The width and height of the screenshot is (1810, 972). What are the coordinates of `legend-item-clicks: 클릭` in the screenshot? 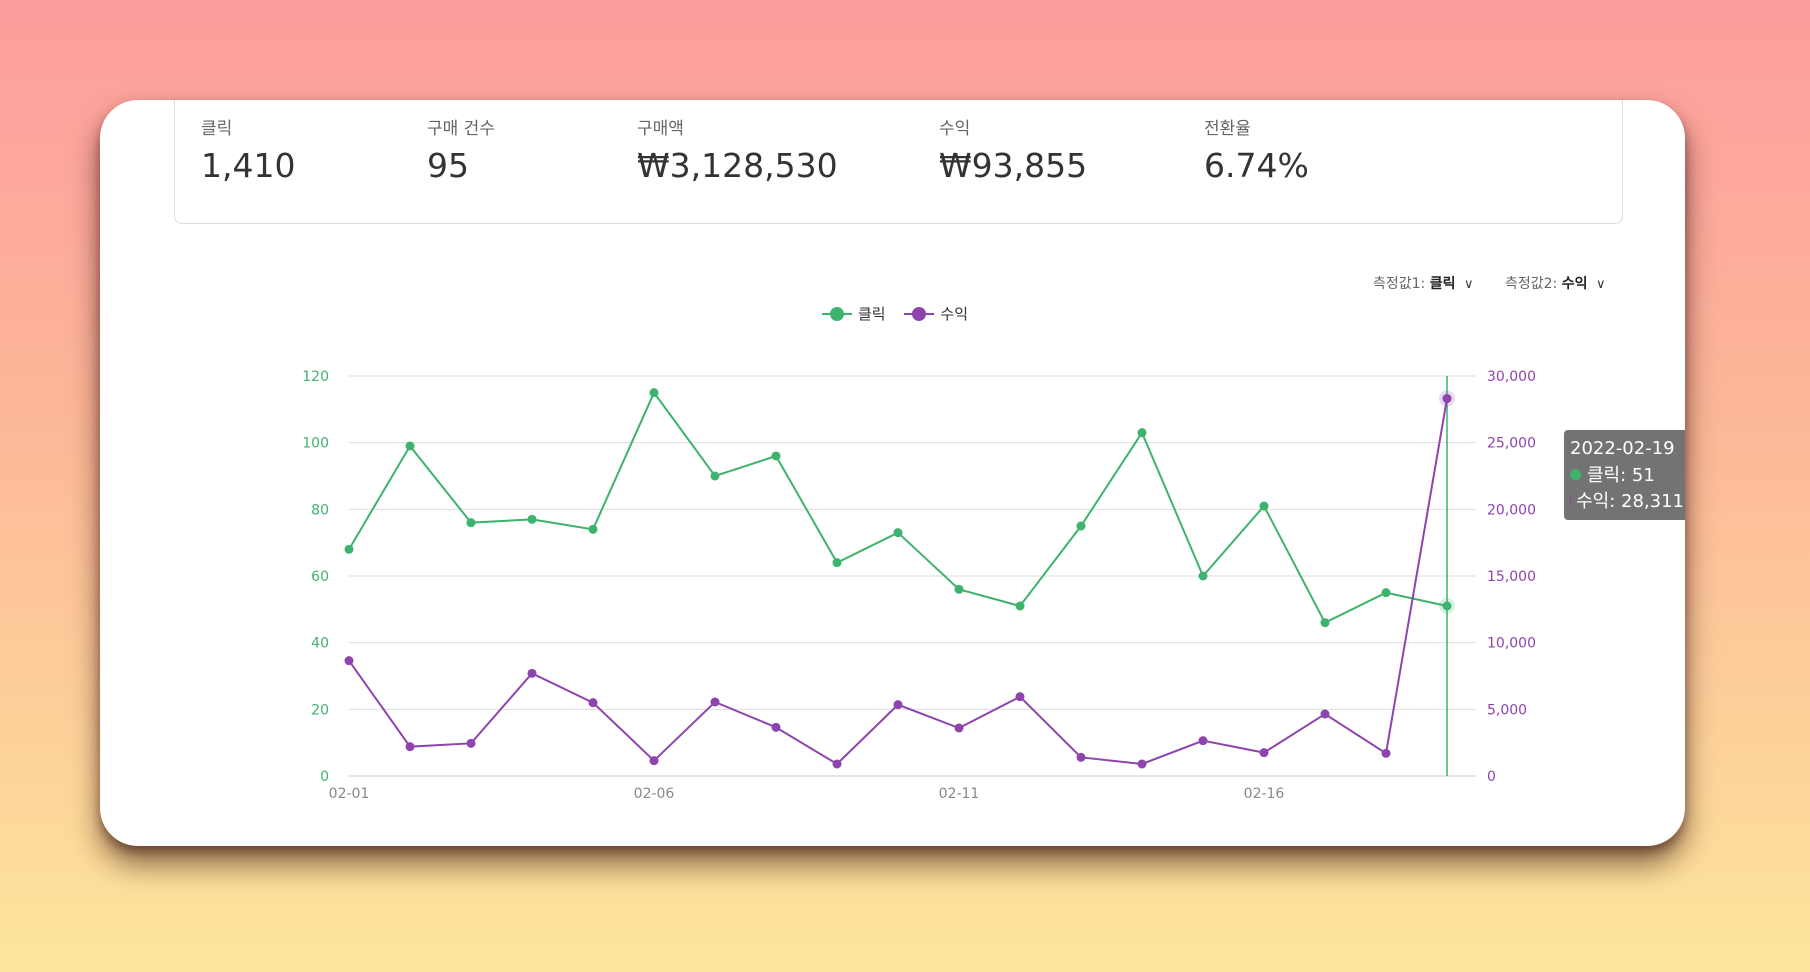 It's located at (854, 313).